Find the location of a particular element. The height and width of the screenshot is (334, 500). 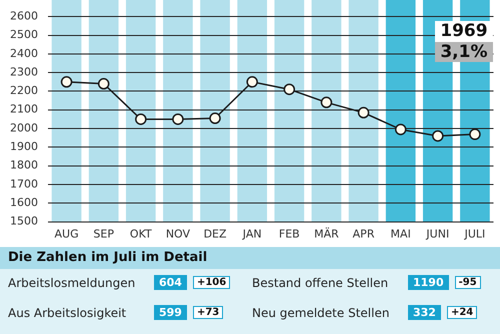

text: 599 is located at coordinates (170, 312).